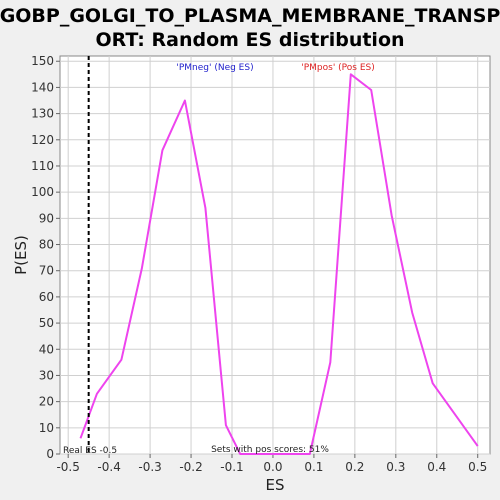 The image size is (500, 500). Describe the element at coordinates (313, 467) in the screenshot. I see `x-tick-label: 0.1` at that location.